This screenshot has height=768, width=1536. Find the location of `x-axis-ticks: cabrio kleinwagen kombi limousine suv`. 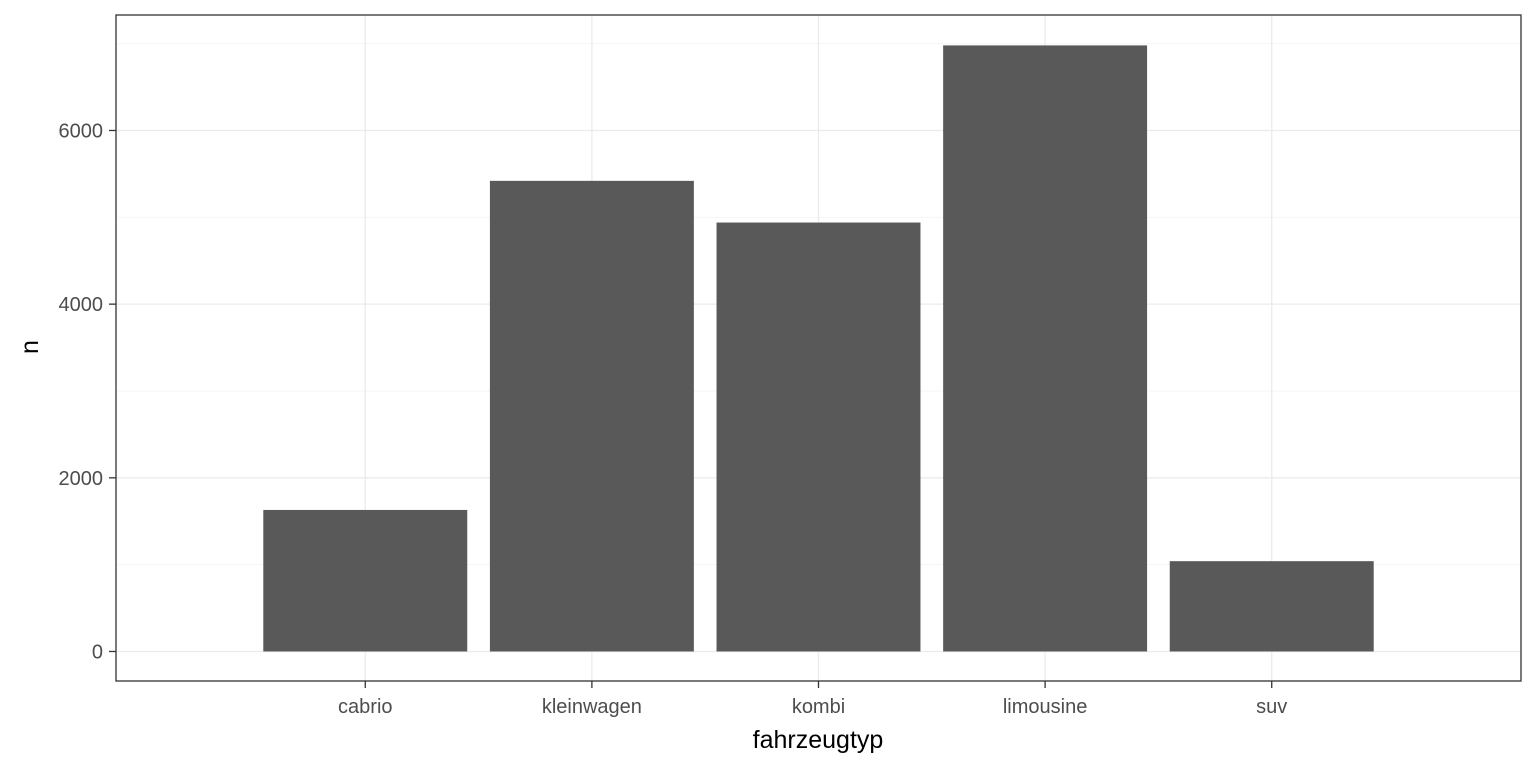

x-axis-ticks: cabrio kleinwagen kombi limousine suv is located at coordinates (812, 699).